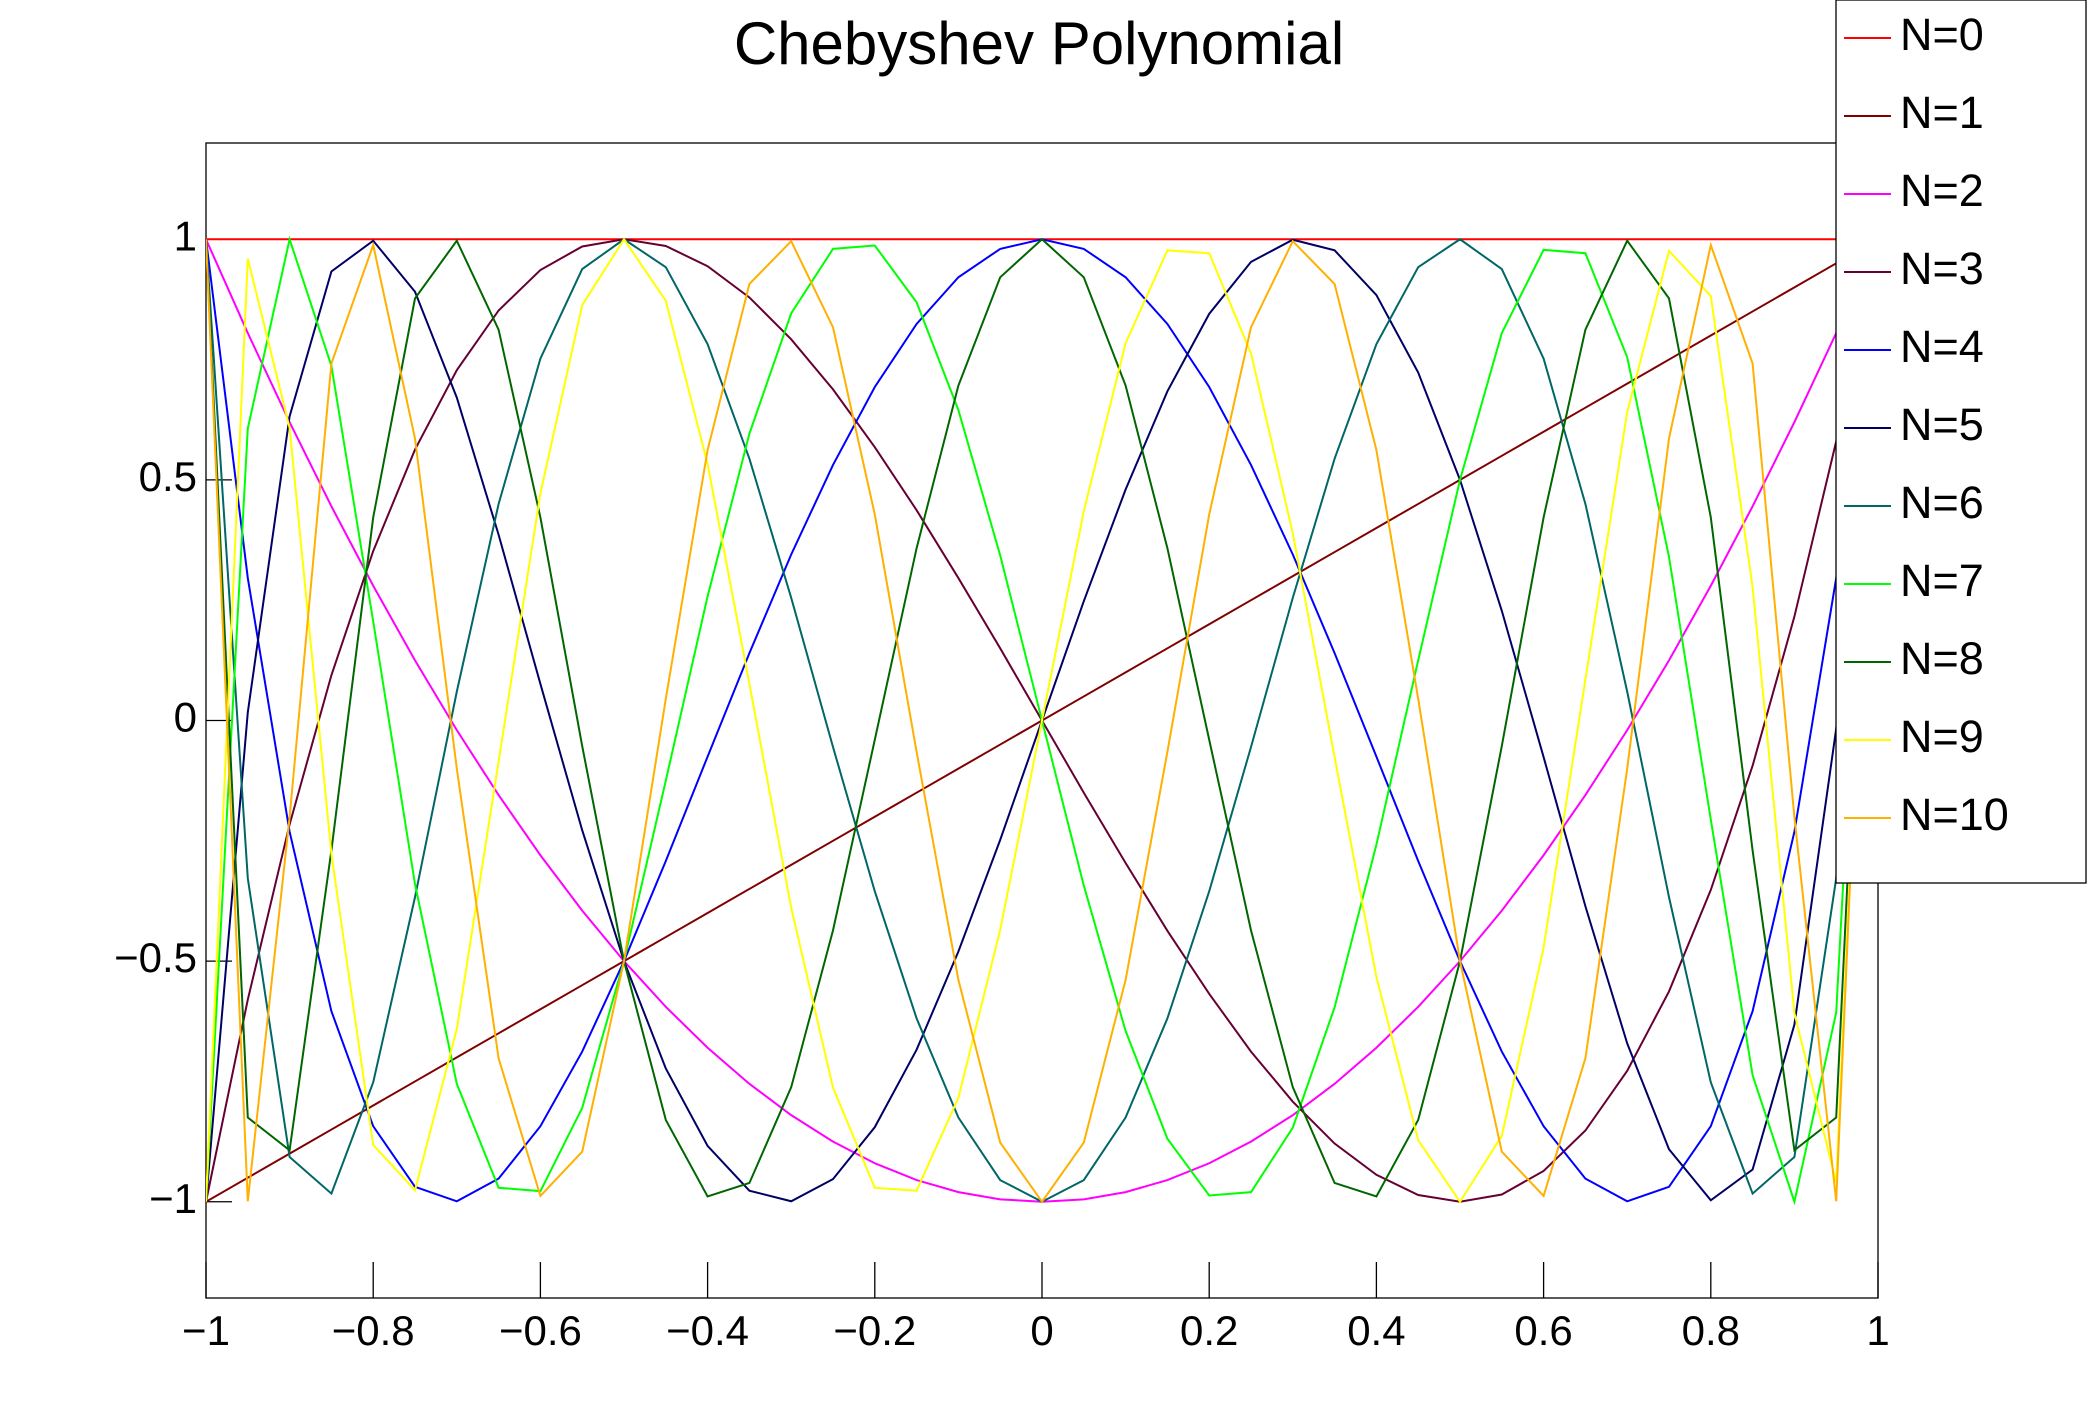  What do you see at coordinates (155, 957) in the screenshot?
I see `y-tick-label: −0.5` at bounding box center [155, 957].